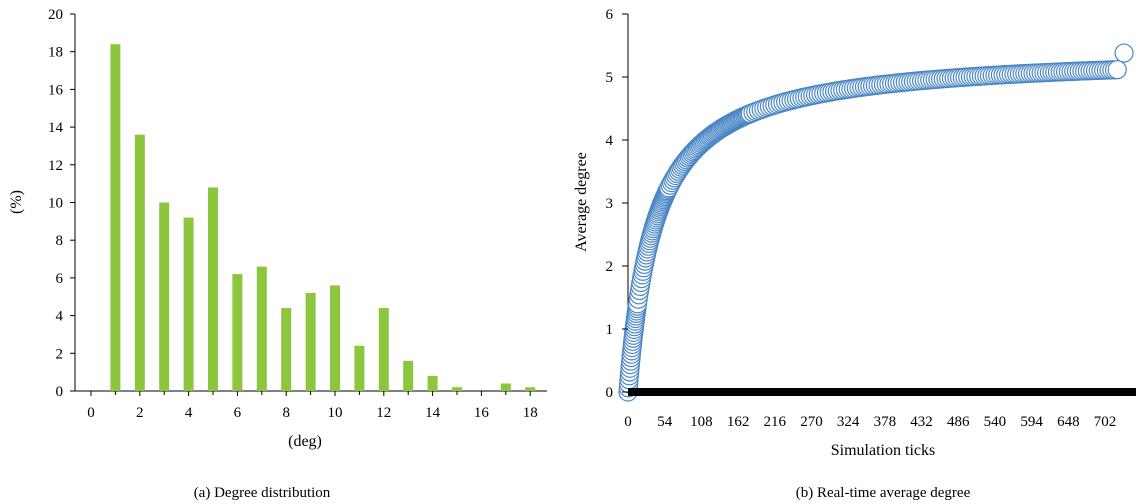  I want to click on chart-b-x-label: Simulation ticks, so click(883, 450).